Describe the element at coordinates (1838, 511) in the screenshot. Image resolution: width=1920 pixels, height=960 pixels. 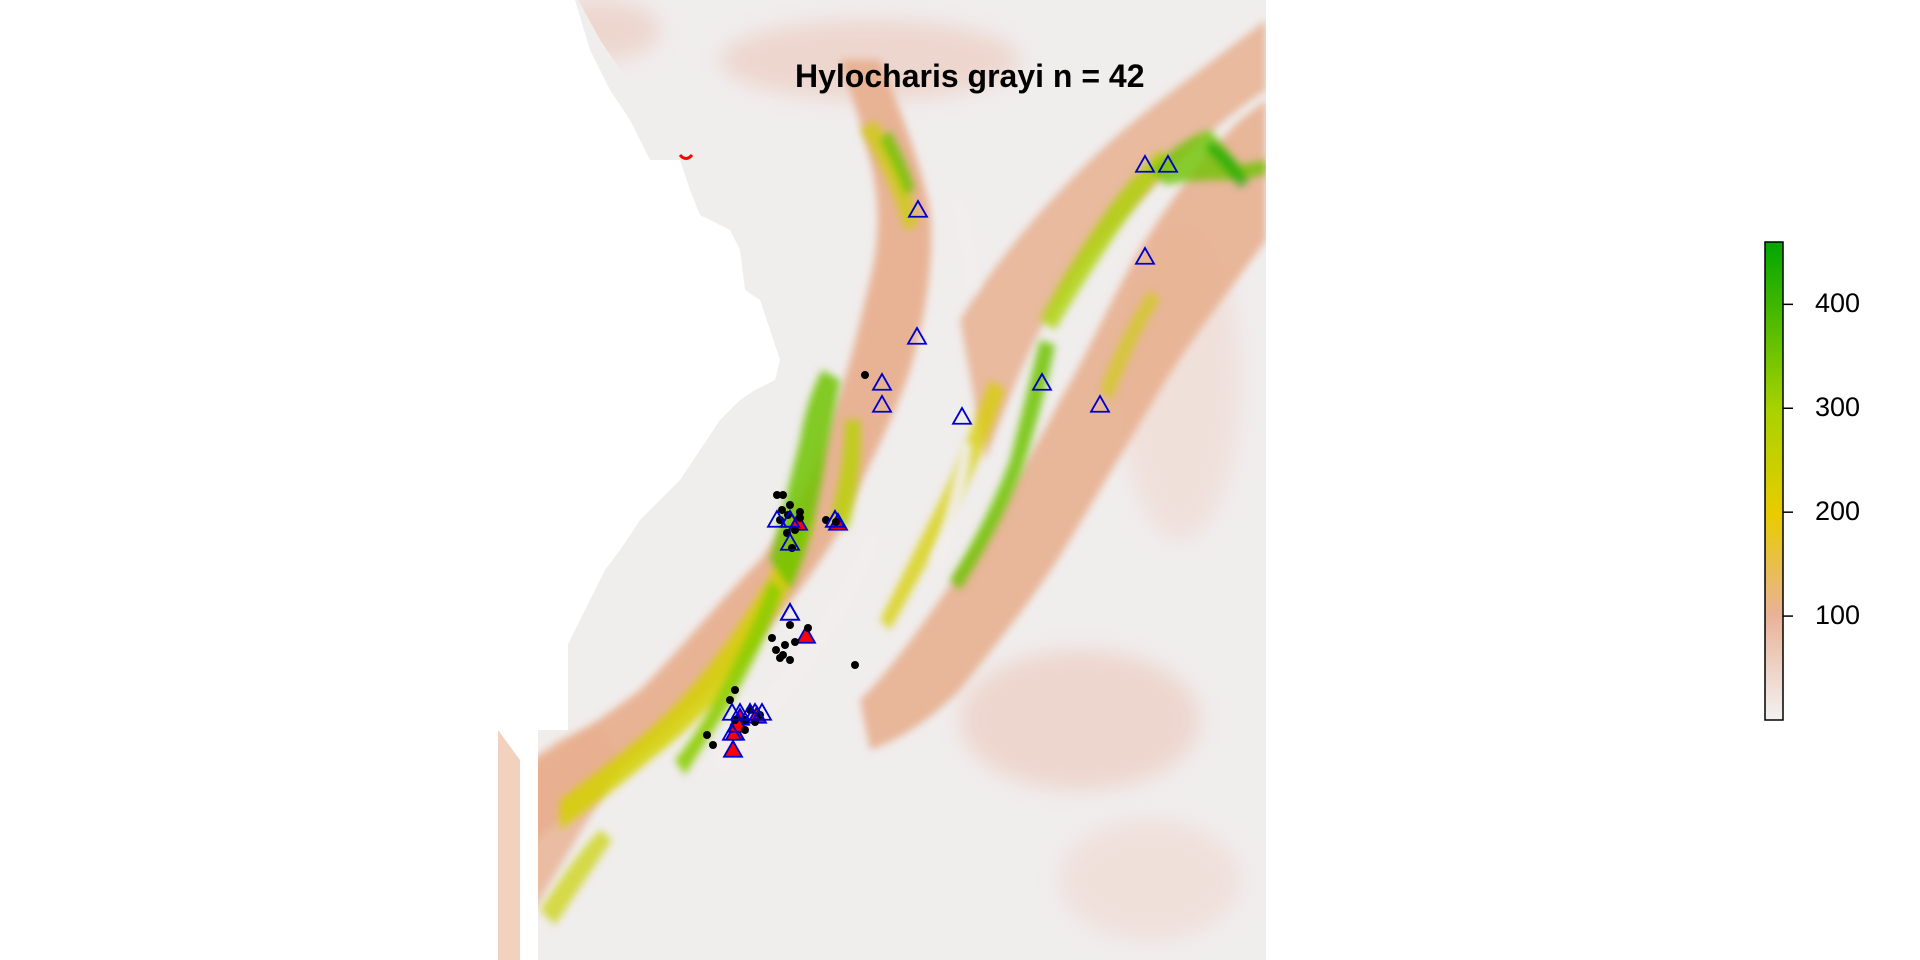
I see `legend-tick-label: 200` at that location.